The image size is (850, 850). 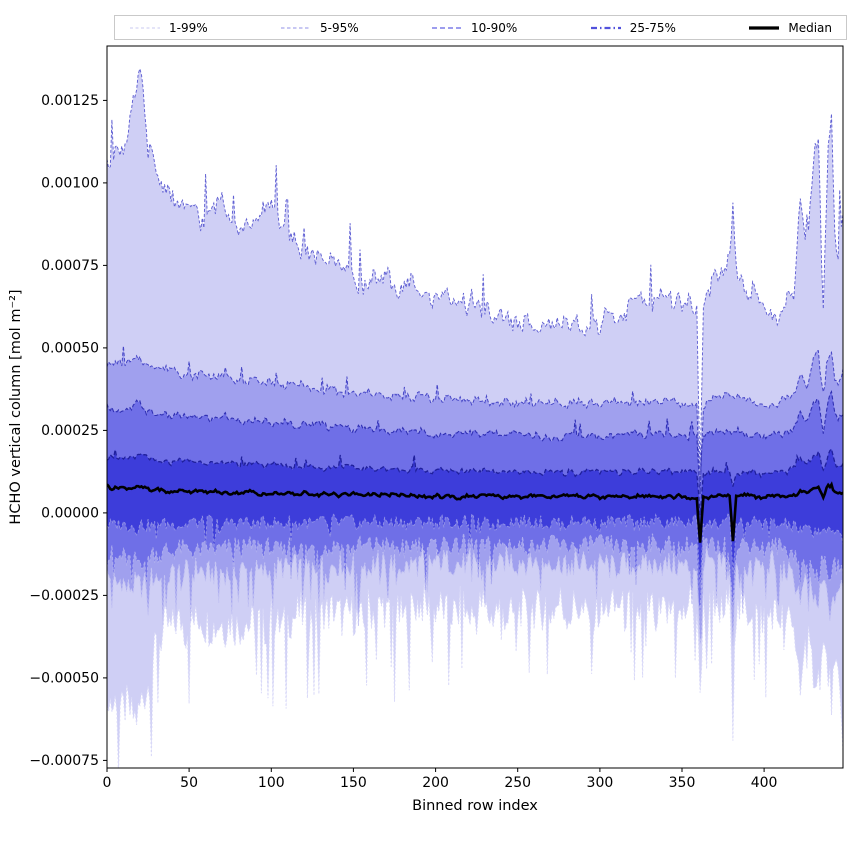 I want to click on y-tick-label: 0.00000, so click(x=70, y=513).